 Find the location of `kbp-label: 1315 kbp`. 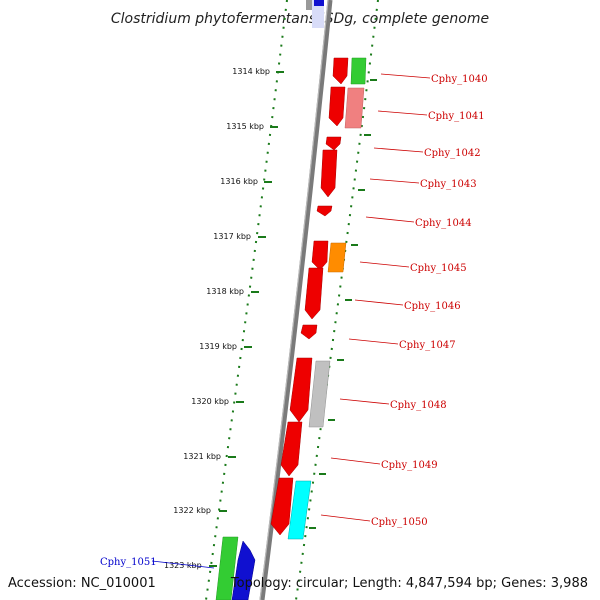

kbp-label: 1315 kbp is located at coordinates (245, 126).